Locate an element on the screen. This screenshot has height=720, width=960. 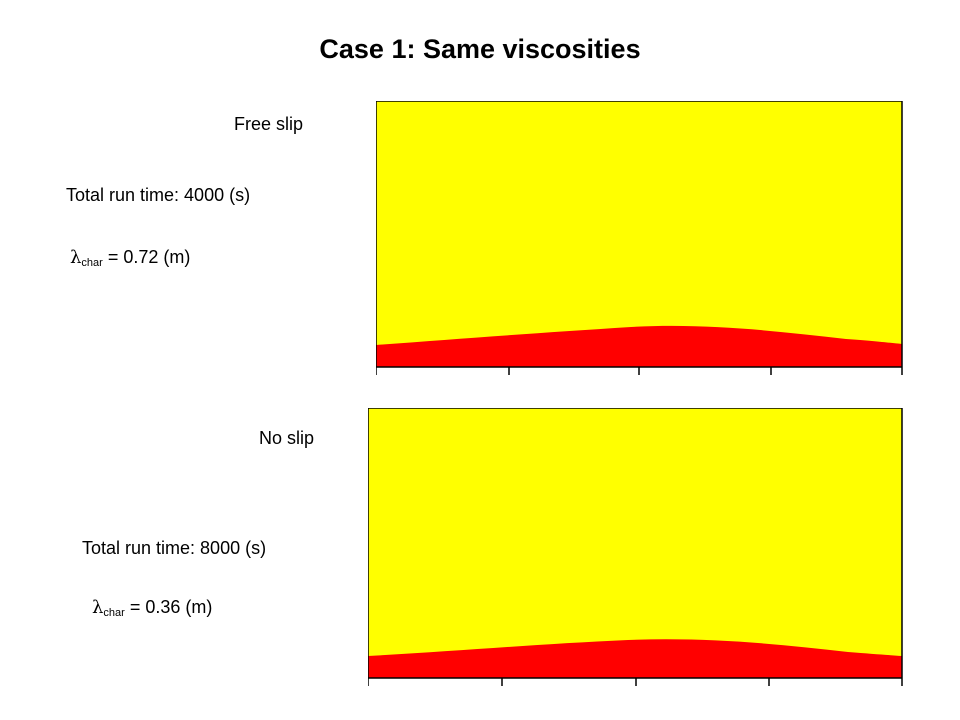
no-slip-label: No slip is located at coordinates (287, 438).